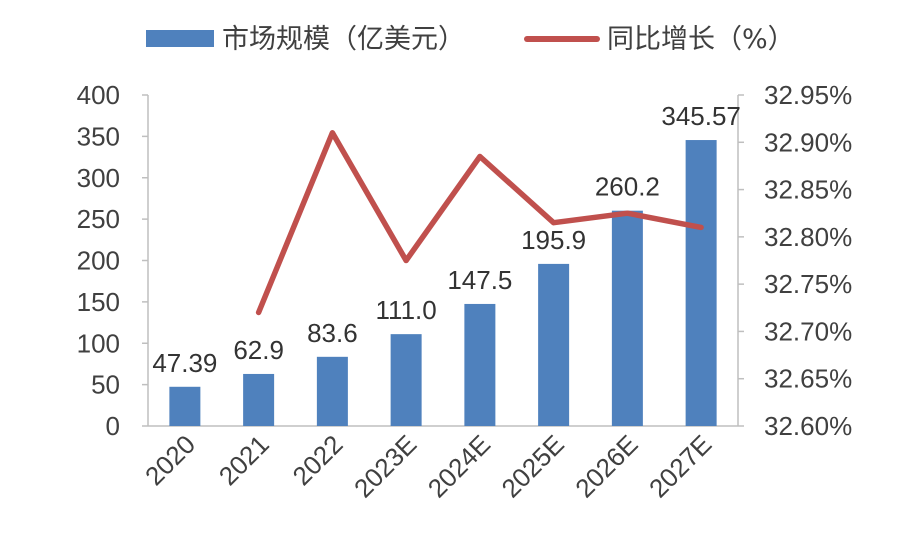 The width and height of the screenshot is (922, 534). Describe the element at coordinates (553, 240) in the screenshot. I see `bar-data-label: 195.9` at that location.